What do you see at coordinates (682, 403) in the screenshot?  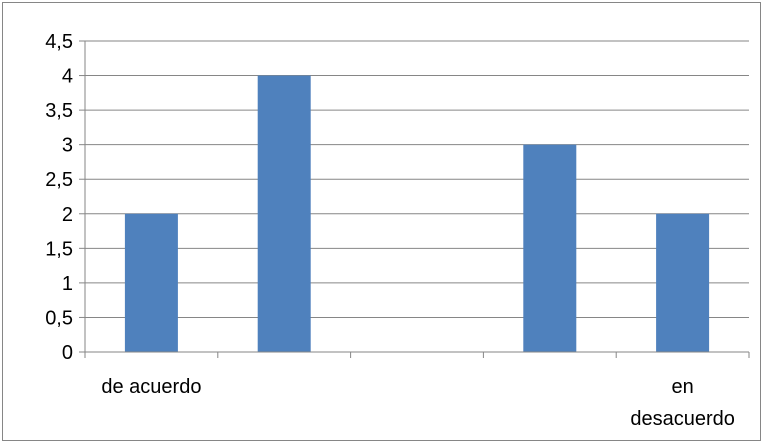 I see `x-category-label: en desacuerdo` at bounding box center [682, 403].